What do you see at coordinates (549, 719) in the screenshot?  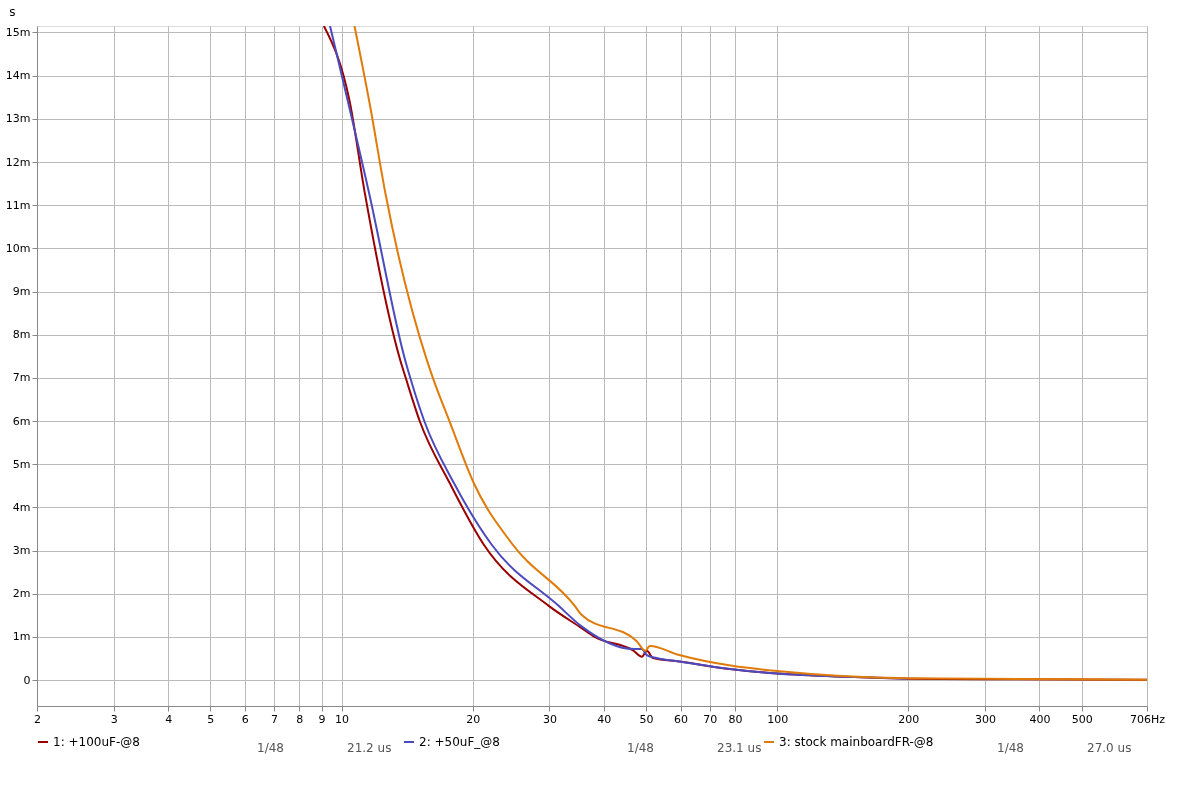 I see `x-tick-label: 30` at bounding box center [549, 719].